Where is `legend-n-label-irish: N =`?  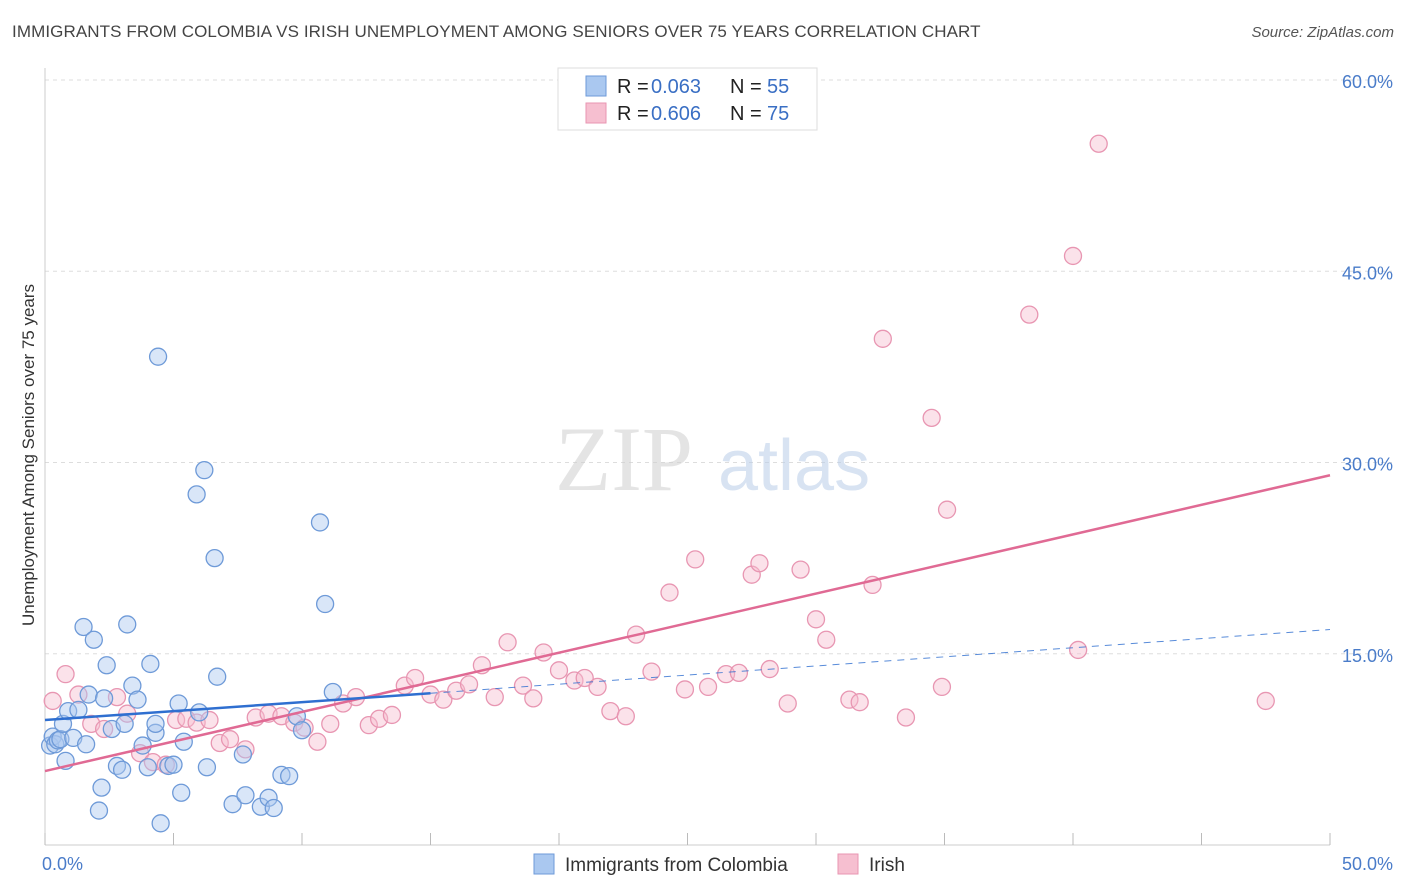
legend-n-label-irish: N = is located at coordinates (746, 114).